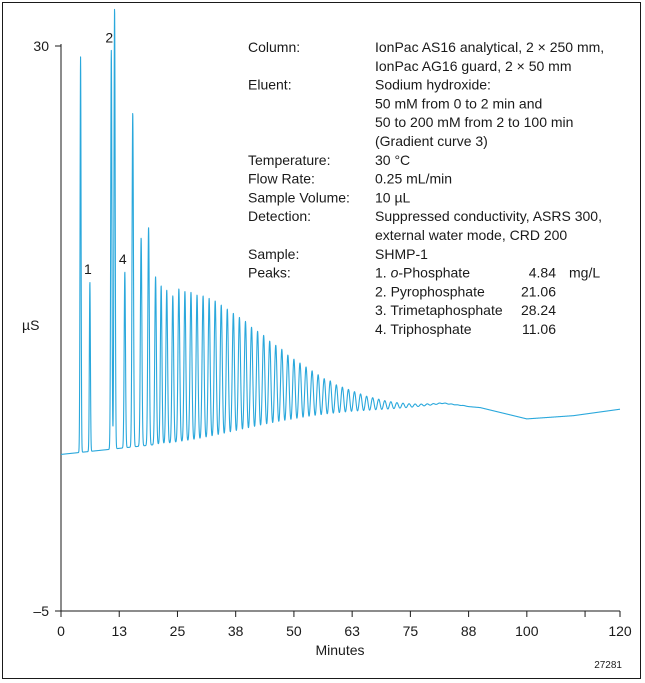 The height and width of the screenshot is (683, 645). What do you see at coordinates (178, 631) in the screenshot?
I see `x-tick-label: 25` at bounding box center [178, 631].